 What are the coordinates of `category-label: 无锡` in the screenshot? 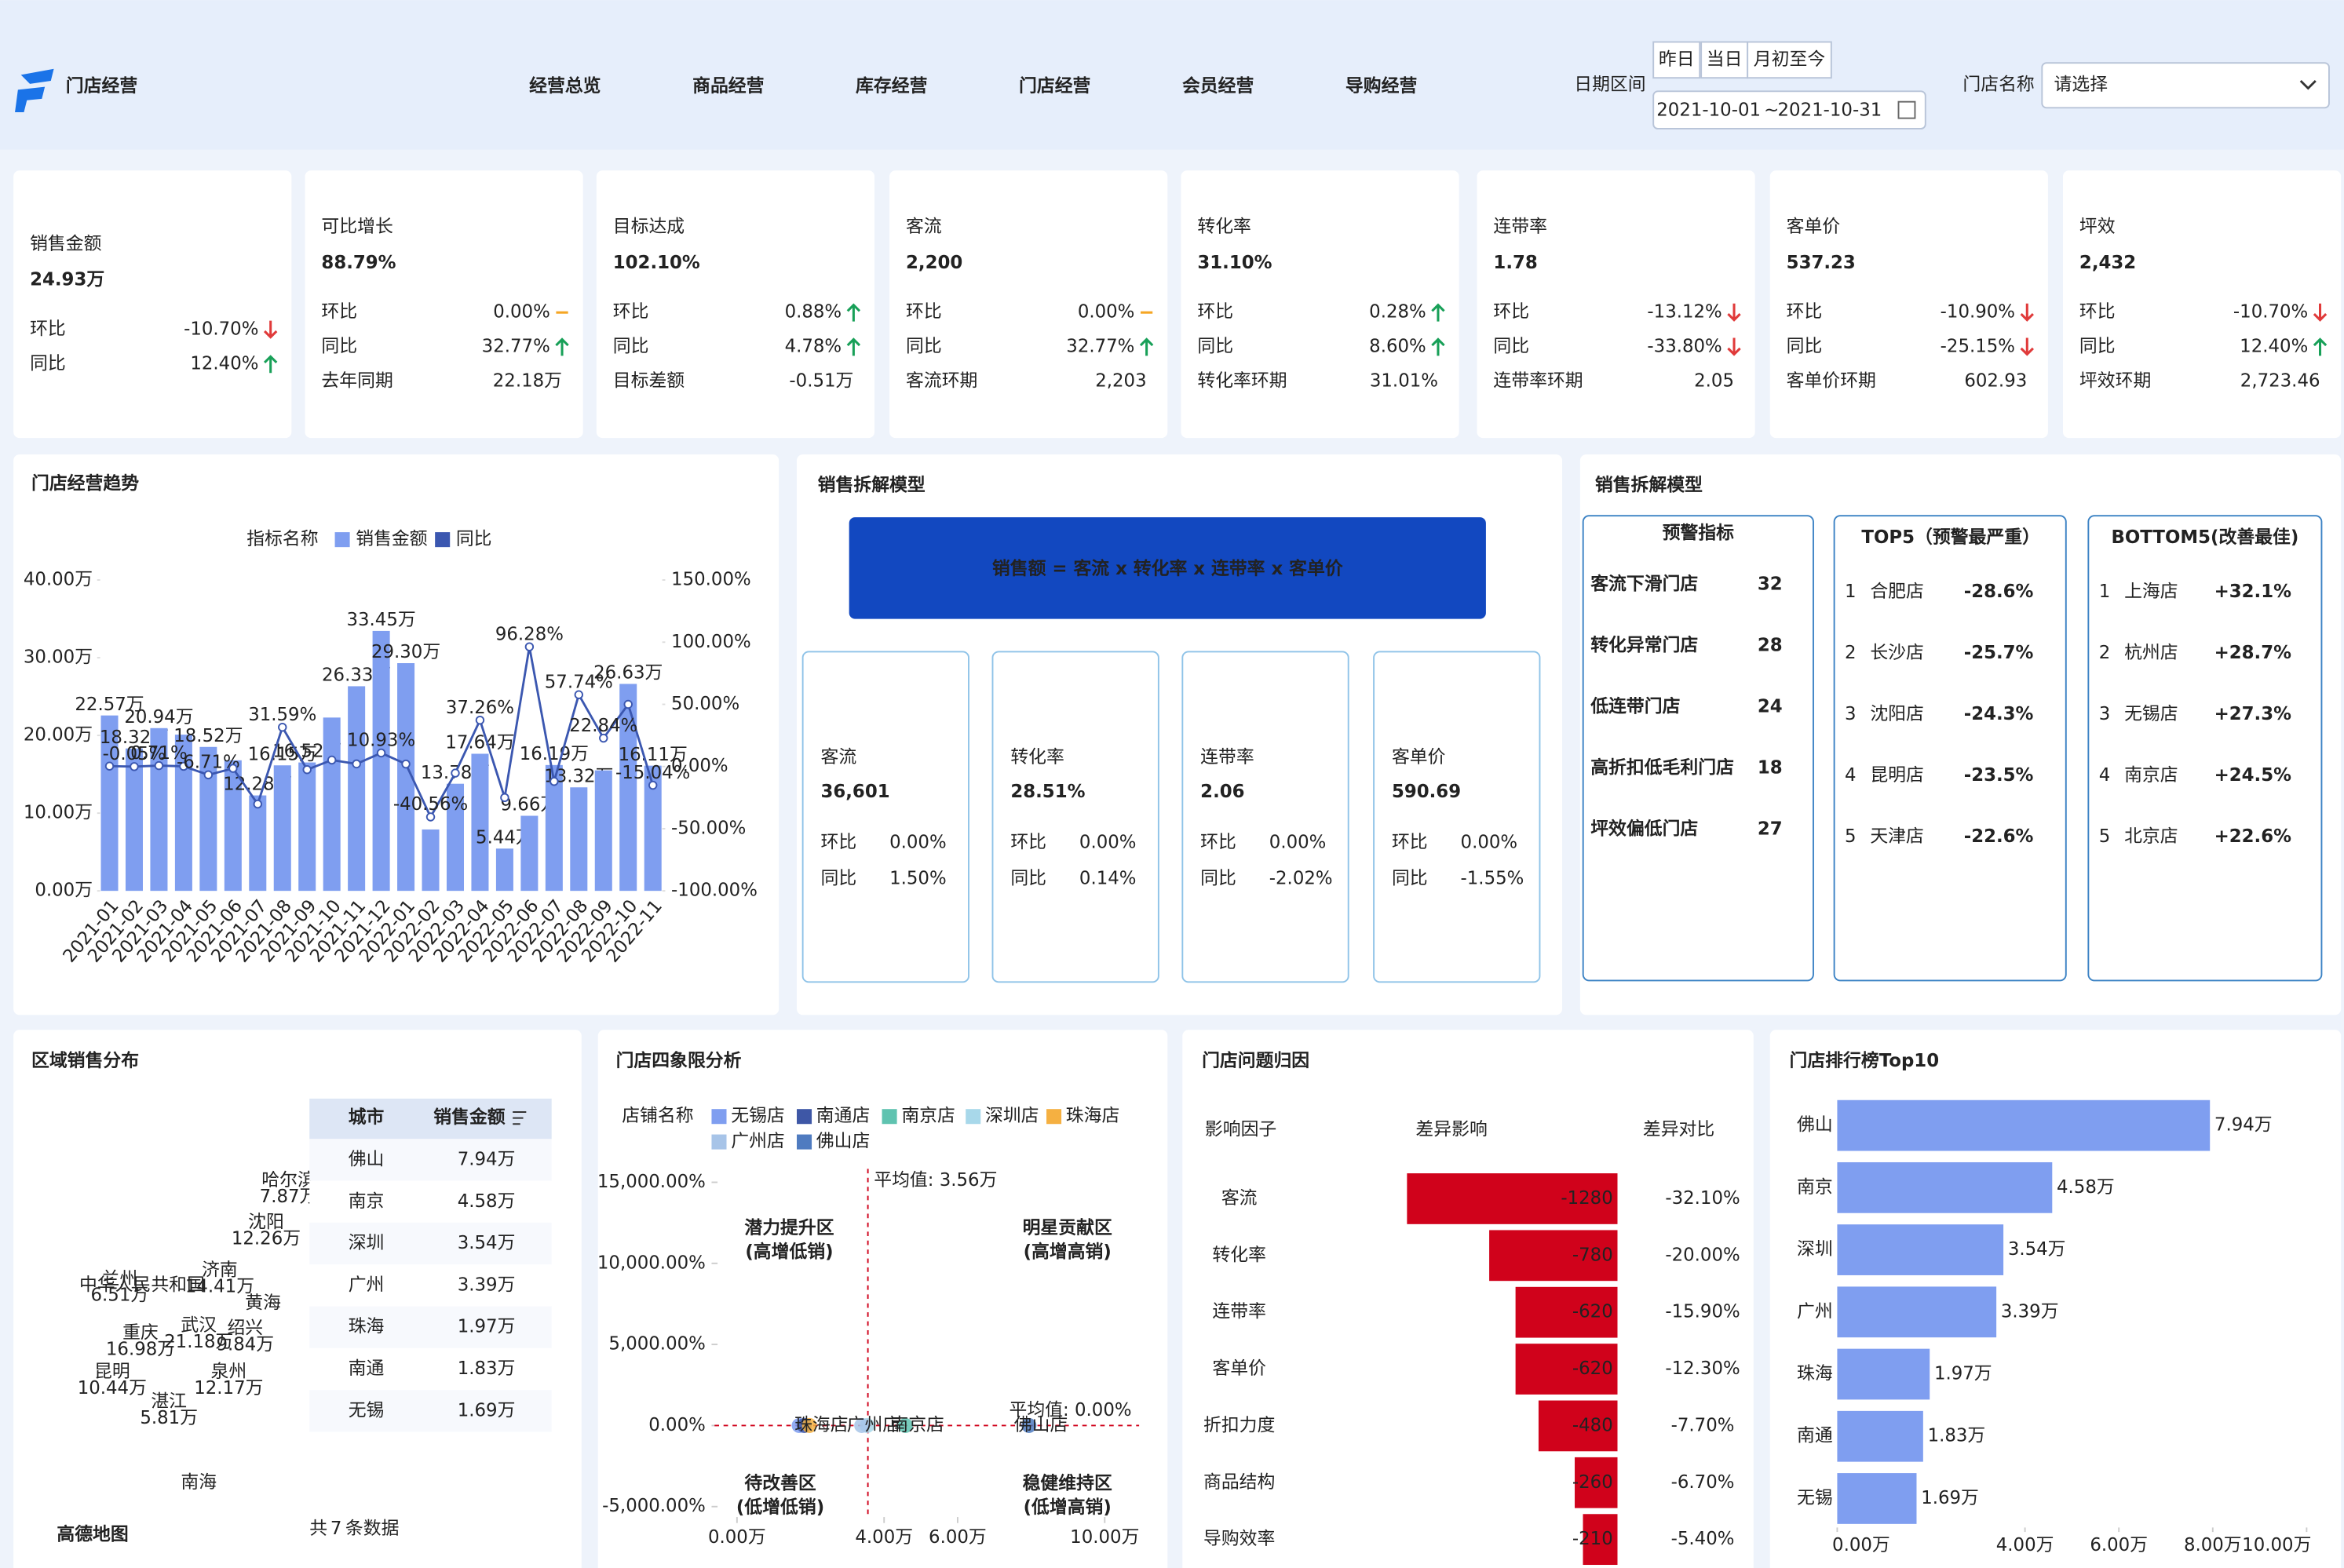 It's located at (1815, 1498).